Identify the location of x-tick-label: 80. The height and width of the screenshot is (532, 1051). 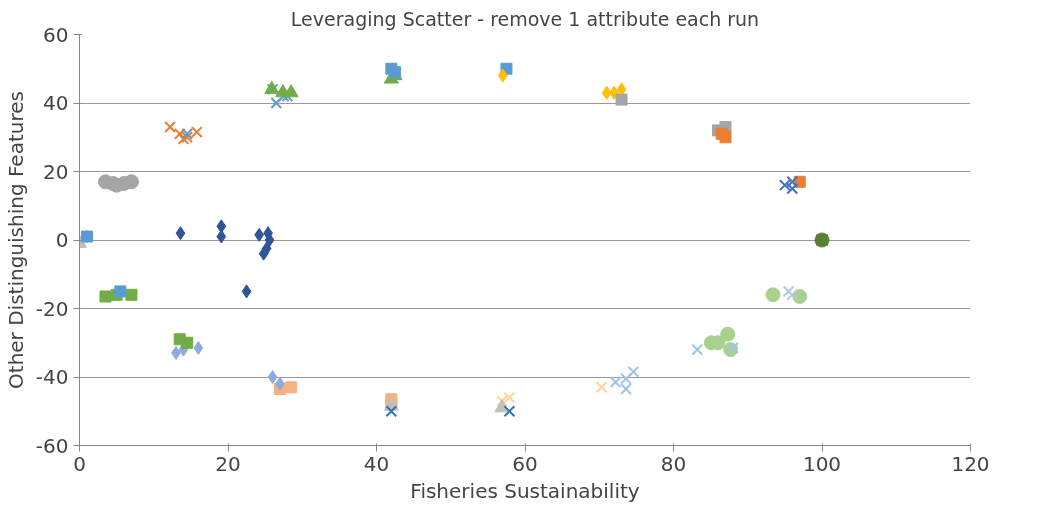
(673, 463).